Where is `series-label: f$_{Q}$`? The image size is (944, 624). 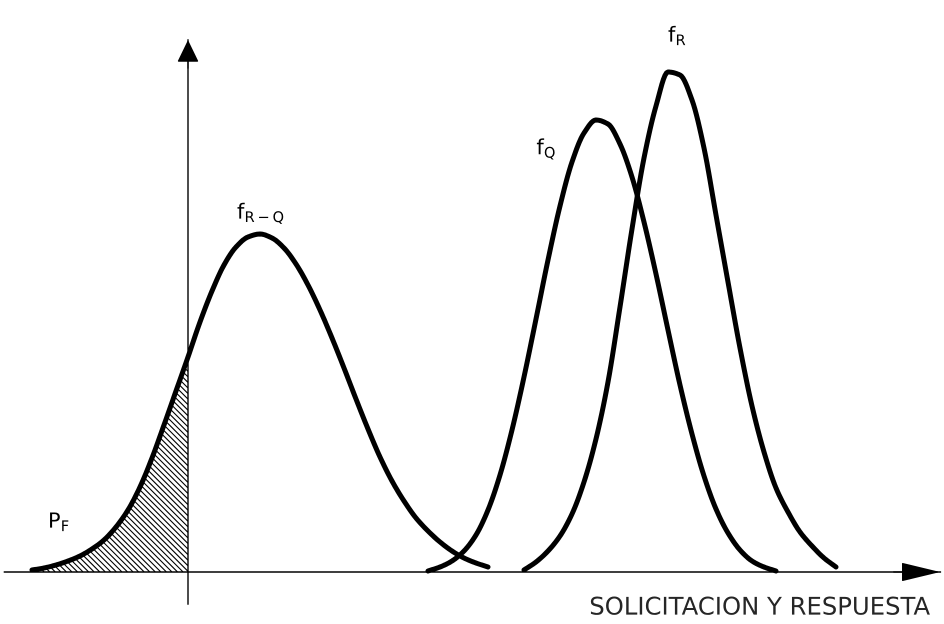 series-label: f$_{Q}$ is located at coordinates (545, 149).